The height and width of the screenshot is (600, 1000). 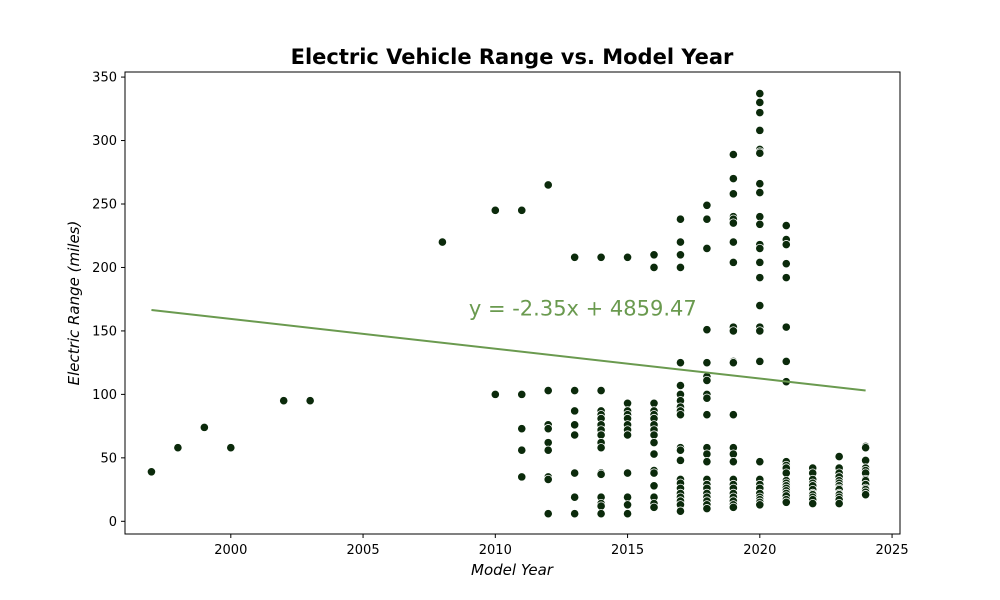 I want to click on x-tick-label: 2010, so click(x=495, y=550).